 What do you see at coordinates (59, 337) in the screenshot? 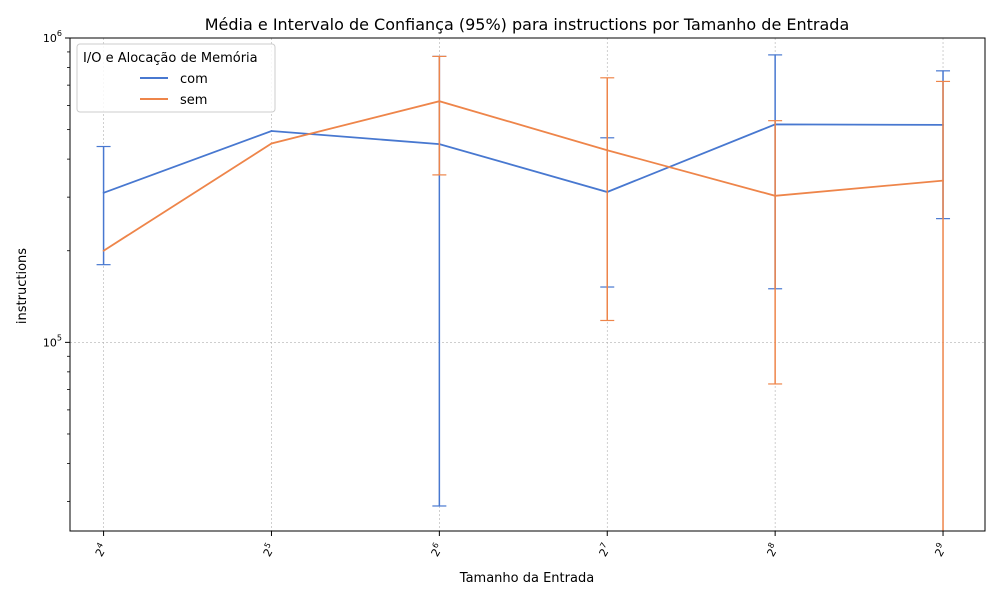
I see `y-tick-label-exponent: 5` at bounding box center [59, 337].